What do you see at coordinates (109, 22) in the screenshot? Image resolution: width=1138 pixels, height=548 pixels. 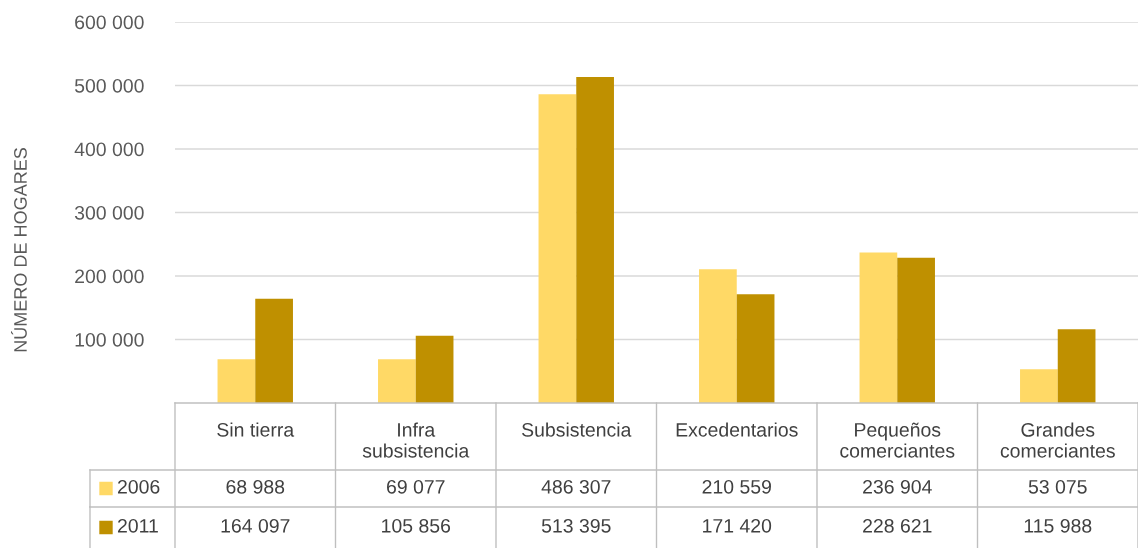 I see `y-tick-label: 600 000` at bounding box center [109, 22].